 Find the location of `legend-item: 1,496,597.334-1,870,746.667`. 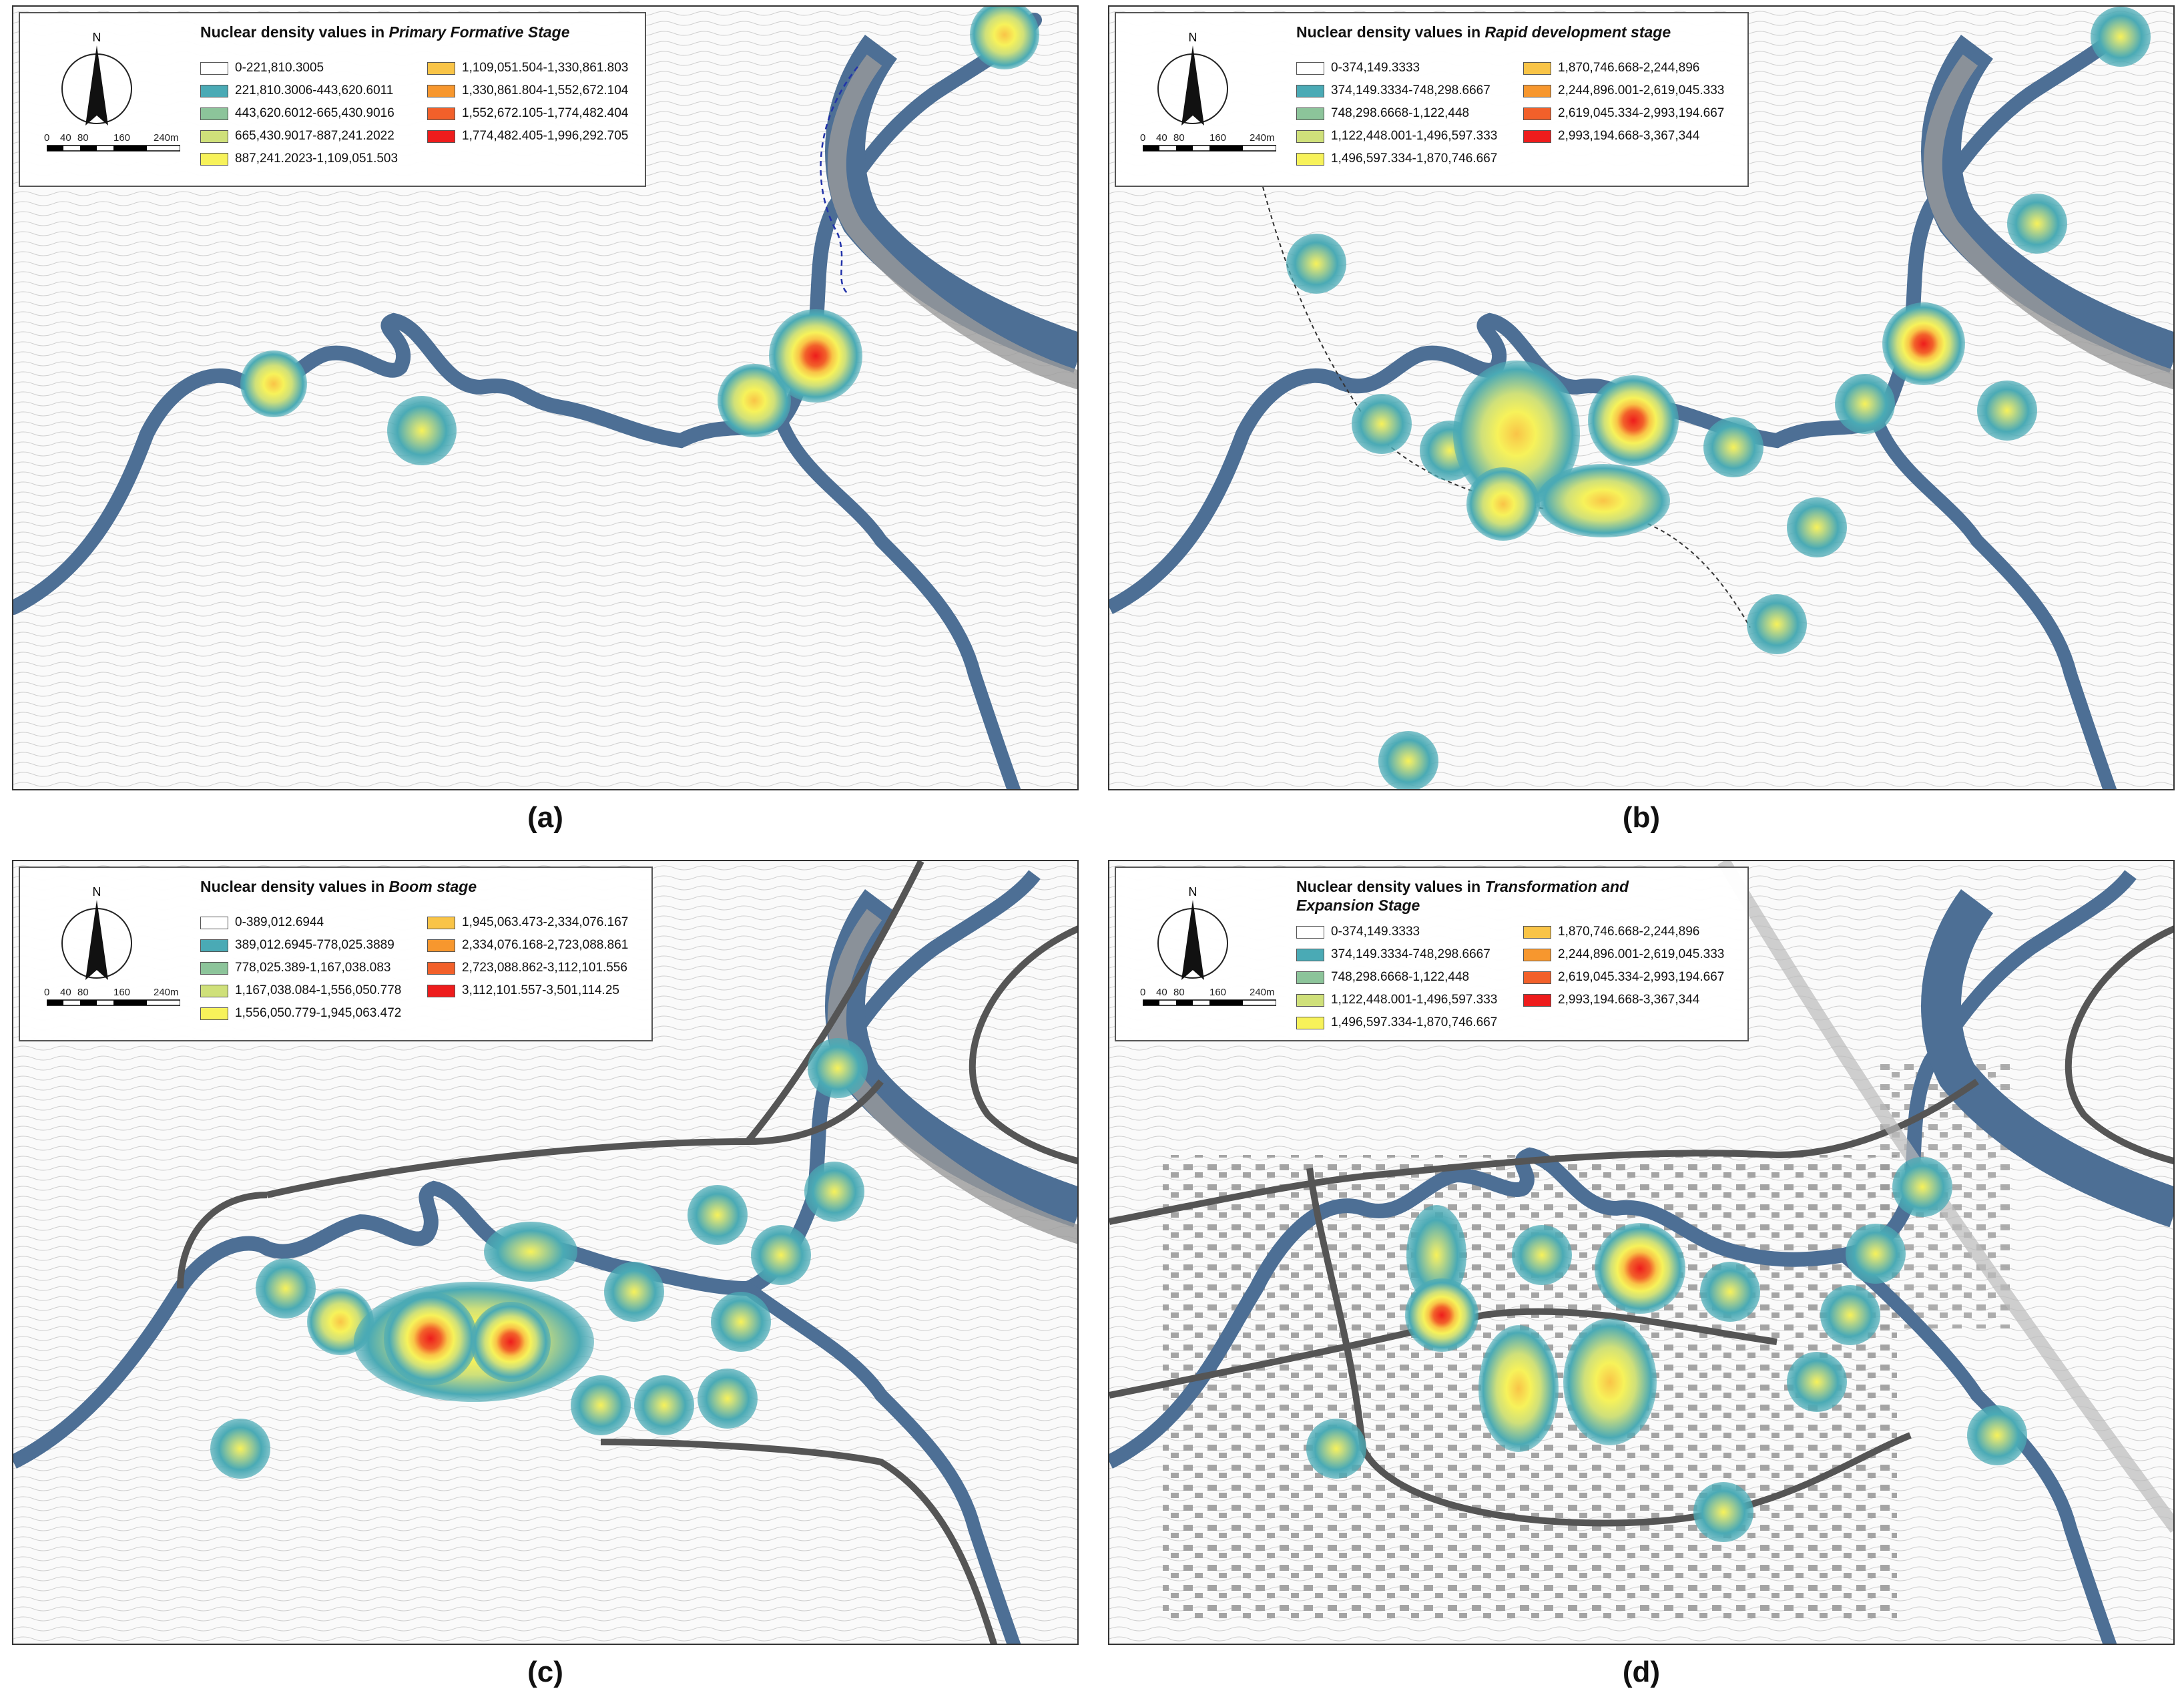

legend-item: 1,496,597.334-1,870,746.667 is located at coordinates (1396, 1023).